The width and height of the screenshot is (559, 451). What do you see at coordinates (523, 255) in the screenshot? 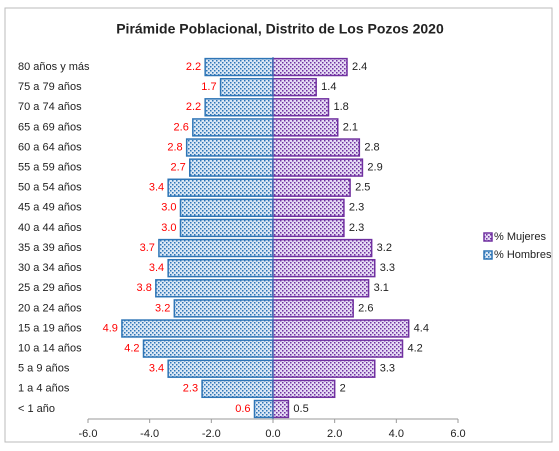
I see `legend-label: % Hombres` at bounding box center [523, 255].